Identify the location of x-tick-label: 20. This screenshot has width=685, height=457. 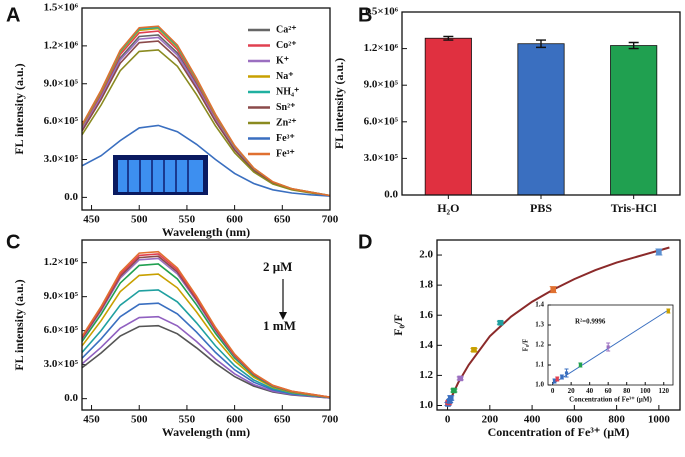
(572, 391).